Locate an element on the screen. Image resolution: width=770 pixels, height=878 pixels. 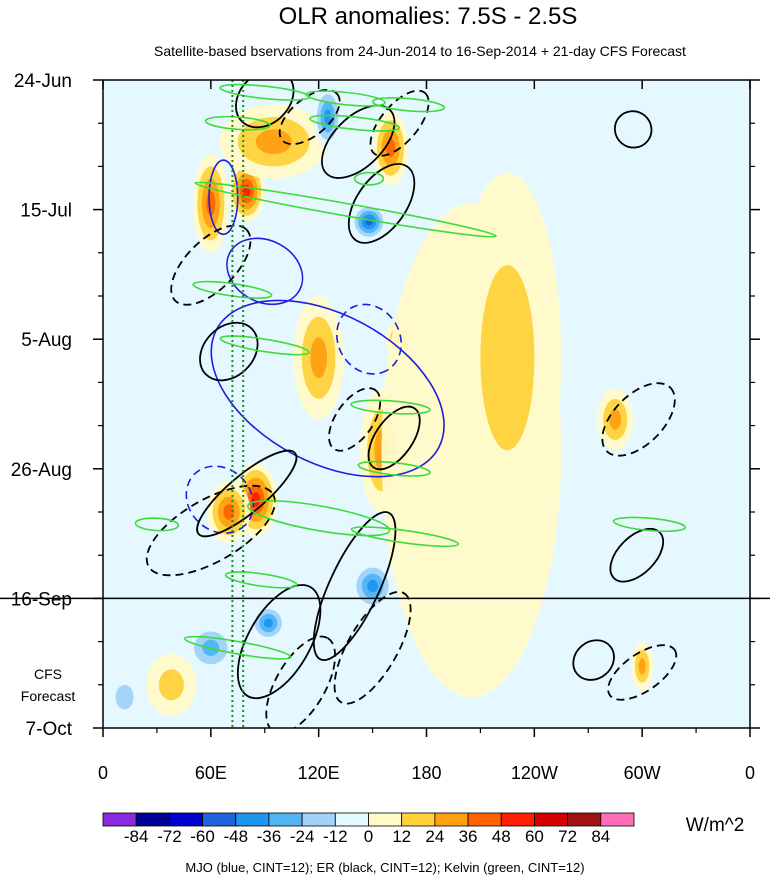
colorbar-label-13: 72 is located at coordinates (567, 836).